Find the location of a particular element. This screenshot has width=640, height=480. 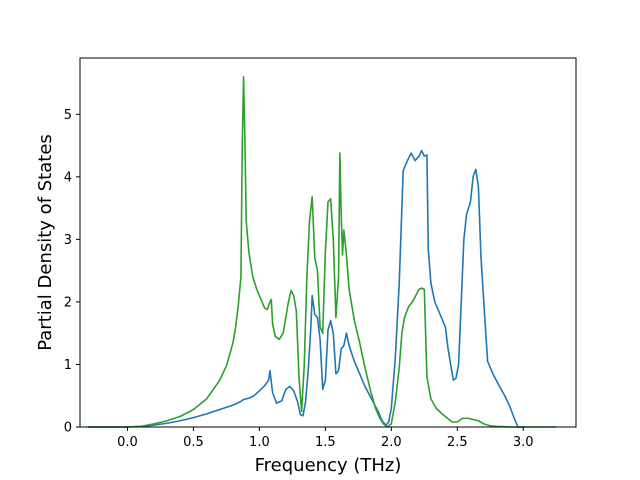

x-axis: 0.0 0.5 1.0 1.5 2.0 2.5 3.0 is located at coordinates (325, 438).